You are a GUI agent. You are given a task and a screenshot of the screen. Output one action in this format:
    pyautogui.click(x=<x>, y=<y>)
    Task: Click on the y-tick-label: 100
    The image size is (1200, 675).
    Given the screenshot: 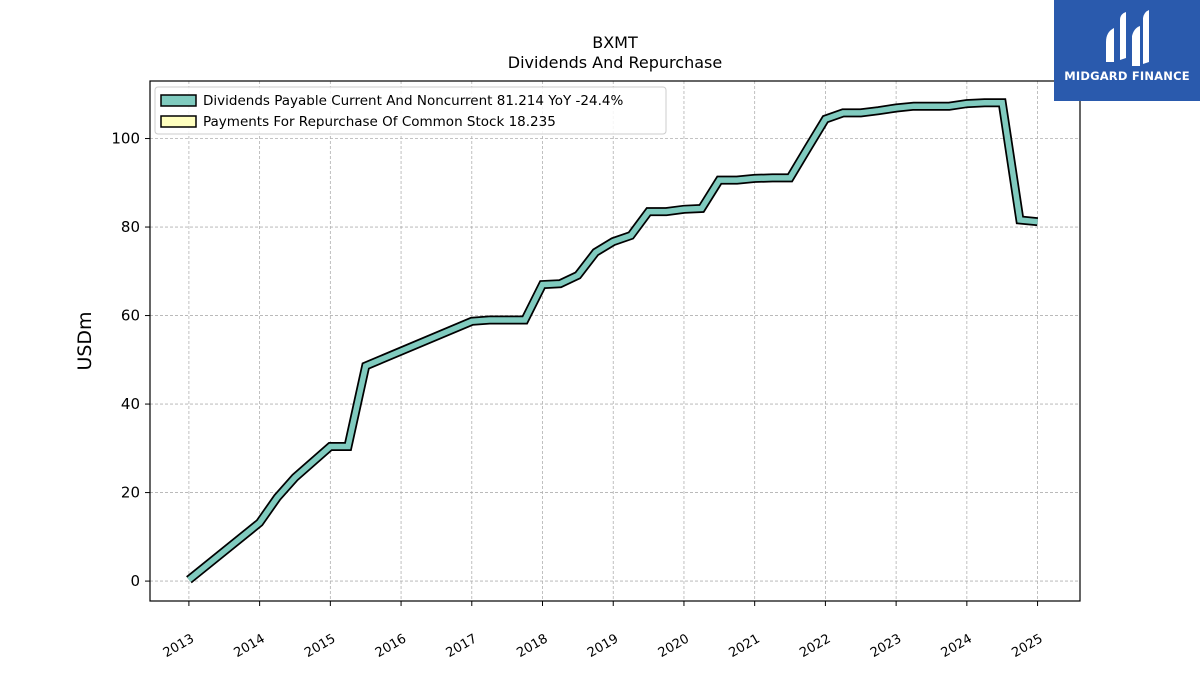 What is the action you would take?
    pyautogui.click(x=125, y=139)
    